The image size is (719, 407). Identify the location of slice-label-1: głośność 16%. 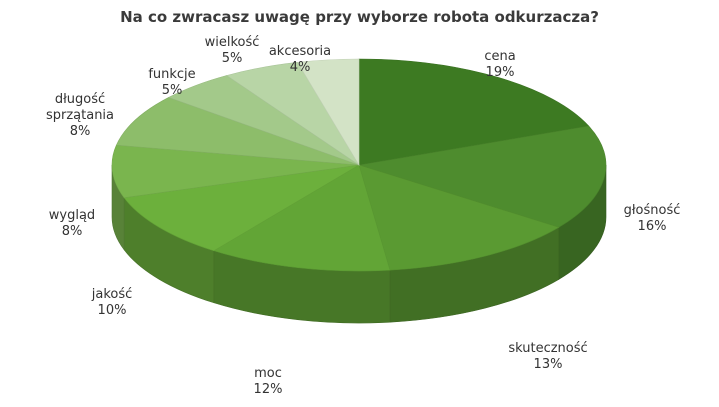
(652, 218).